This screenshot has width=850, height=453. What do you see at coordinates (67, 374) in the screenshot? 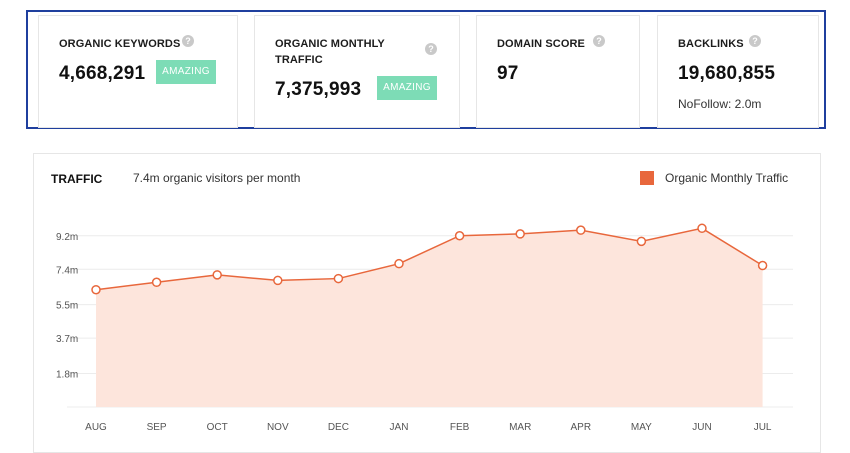
I see `y-tick-label: 1.8m` at bounding box center [67, 374].